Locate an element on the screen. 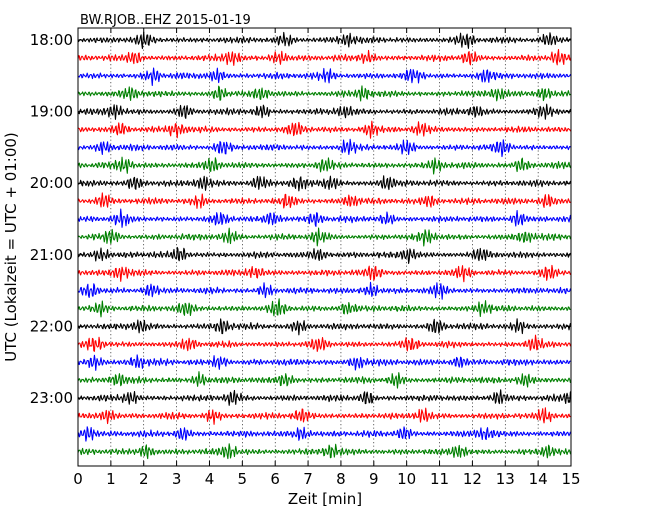  x-tick-label: 8 is located at coordinates (341, 479).